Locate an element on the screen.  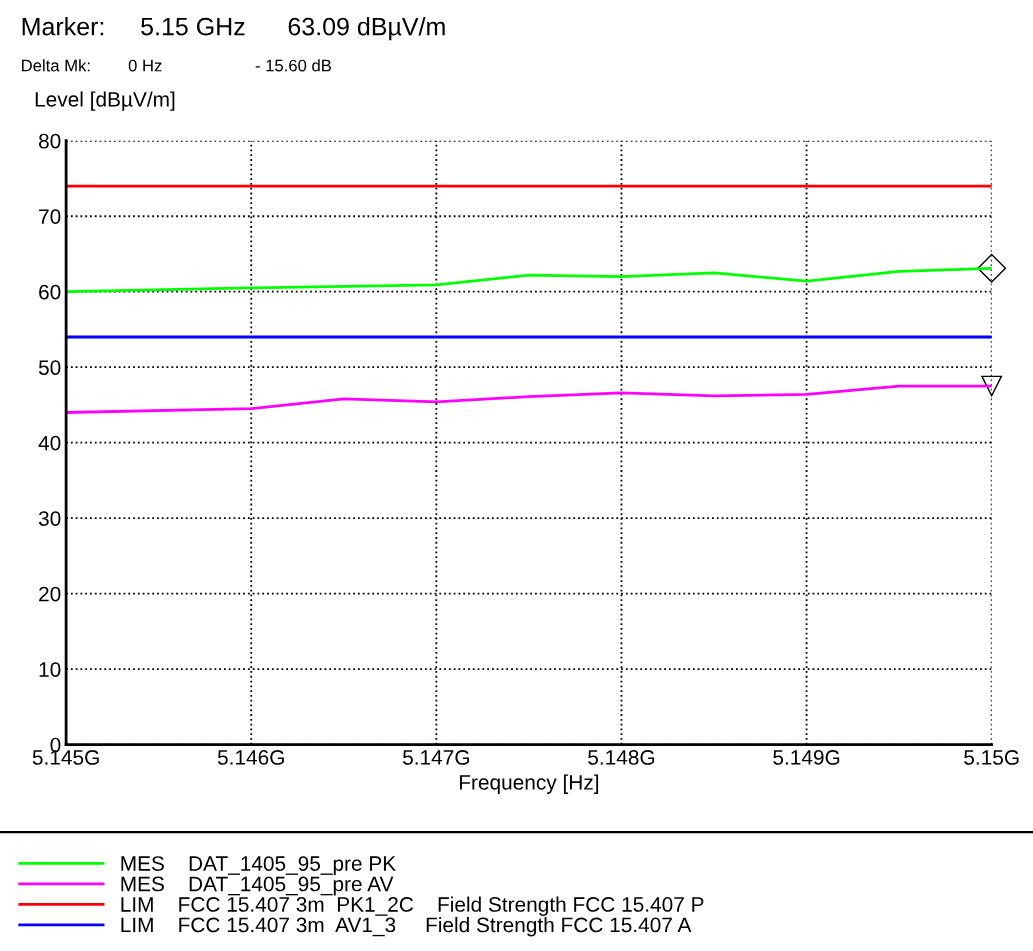
legend-label: LIM FCC 15.407 3m AV1_3 Field Strength FCC 15.407 A is located at coordinates (406, 927).